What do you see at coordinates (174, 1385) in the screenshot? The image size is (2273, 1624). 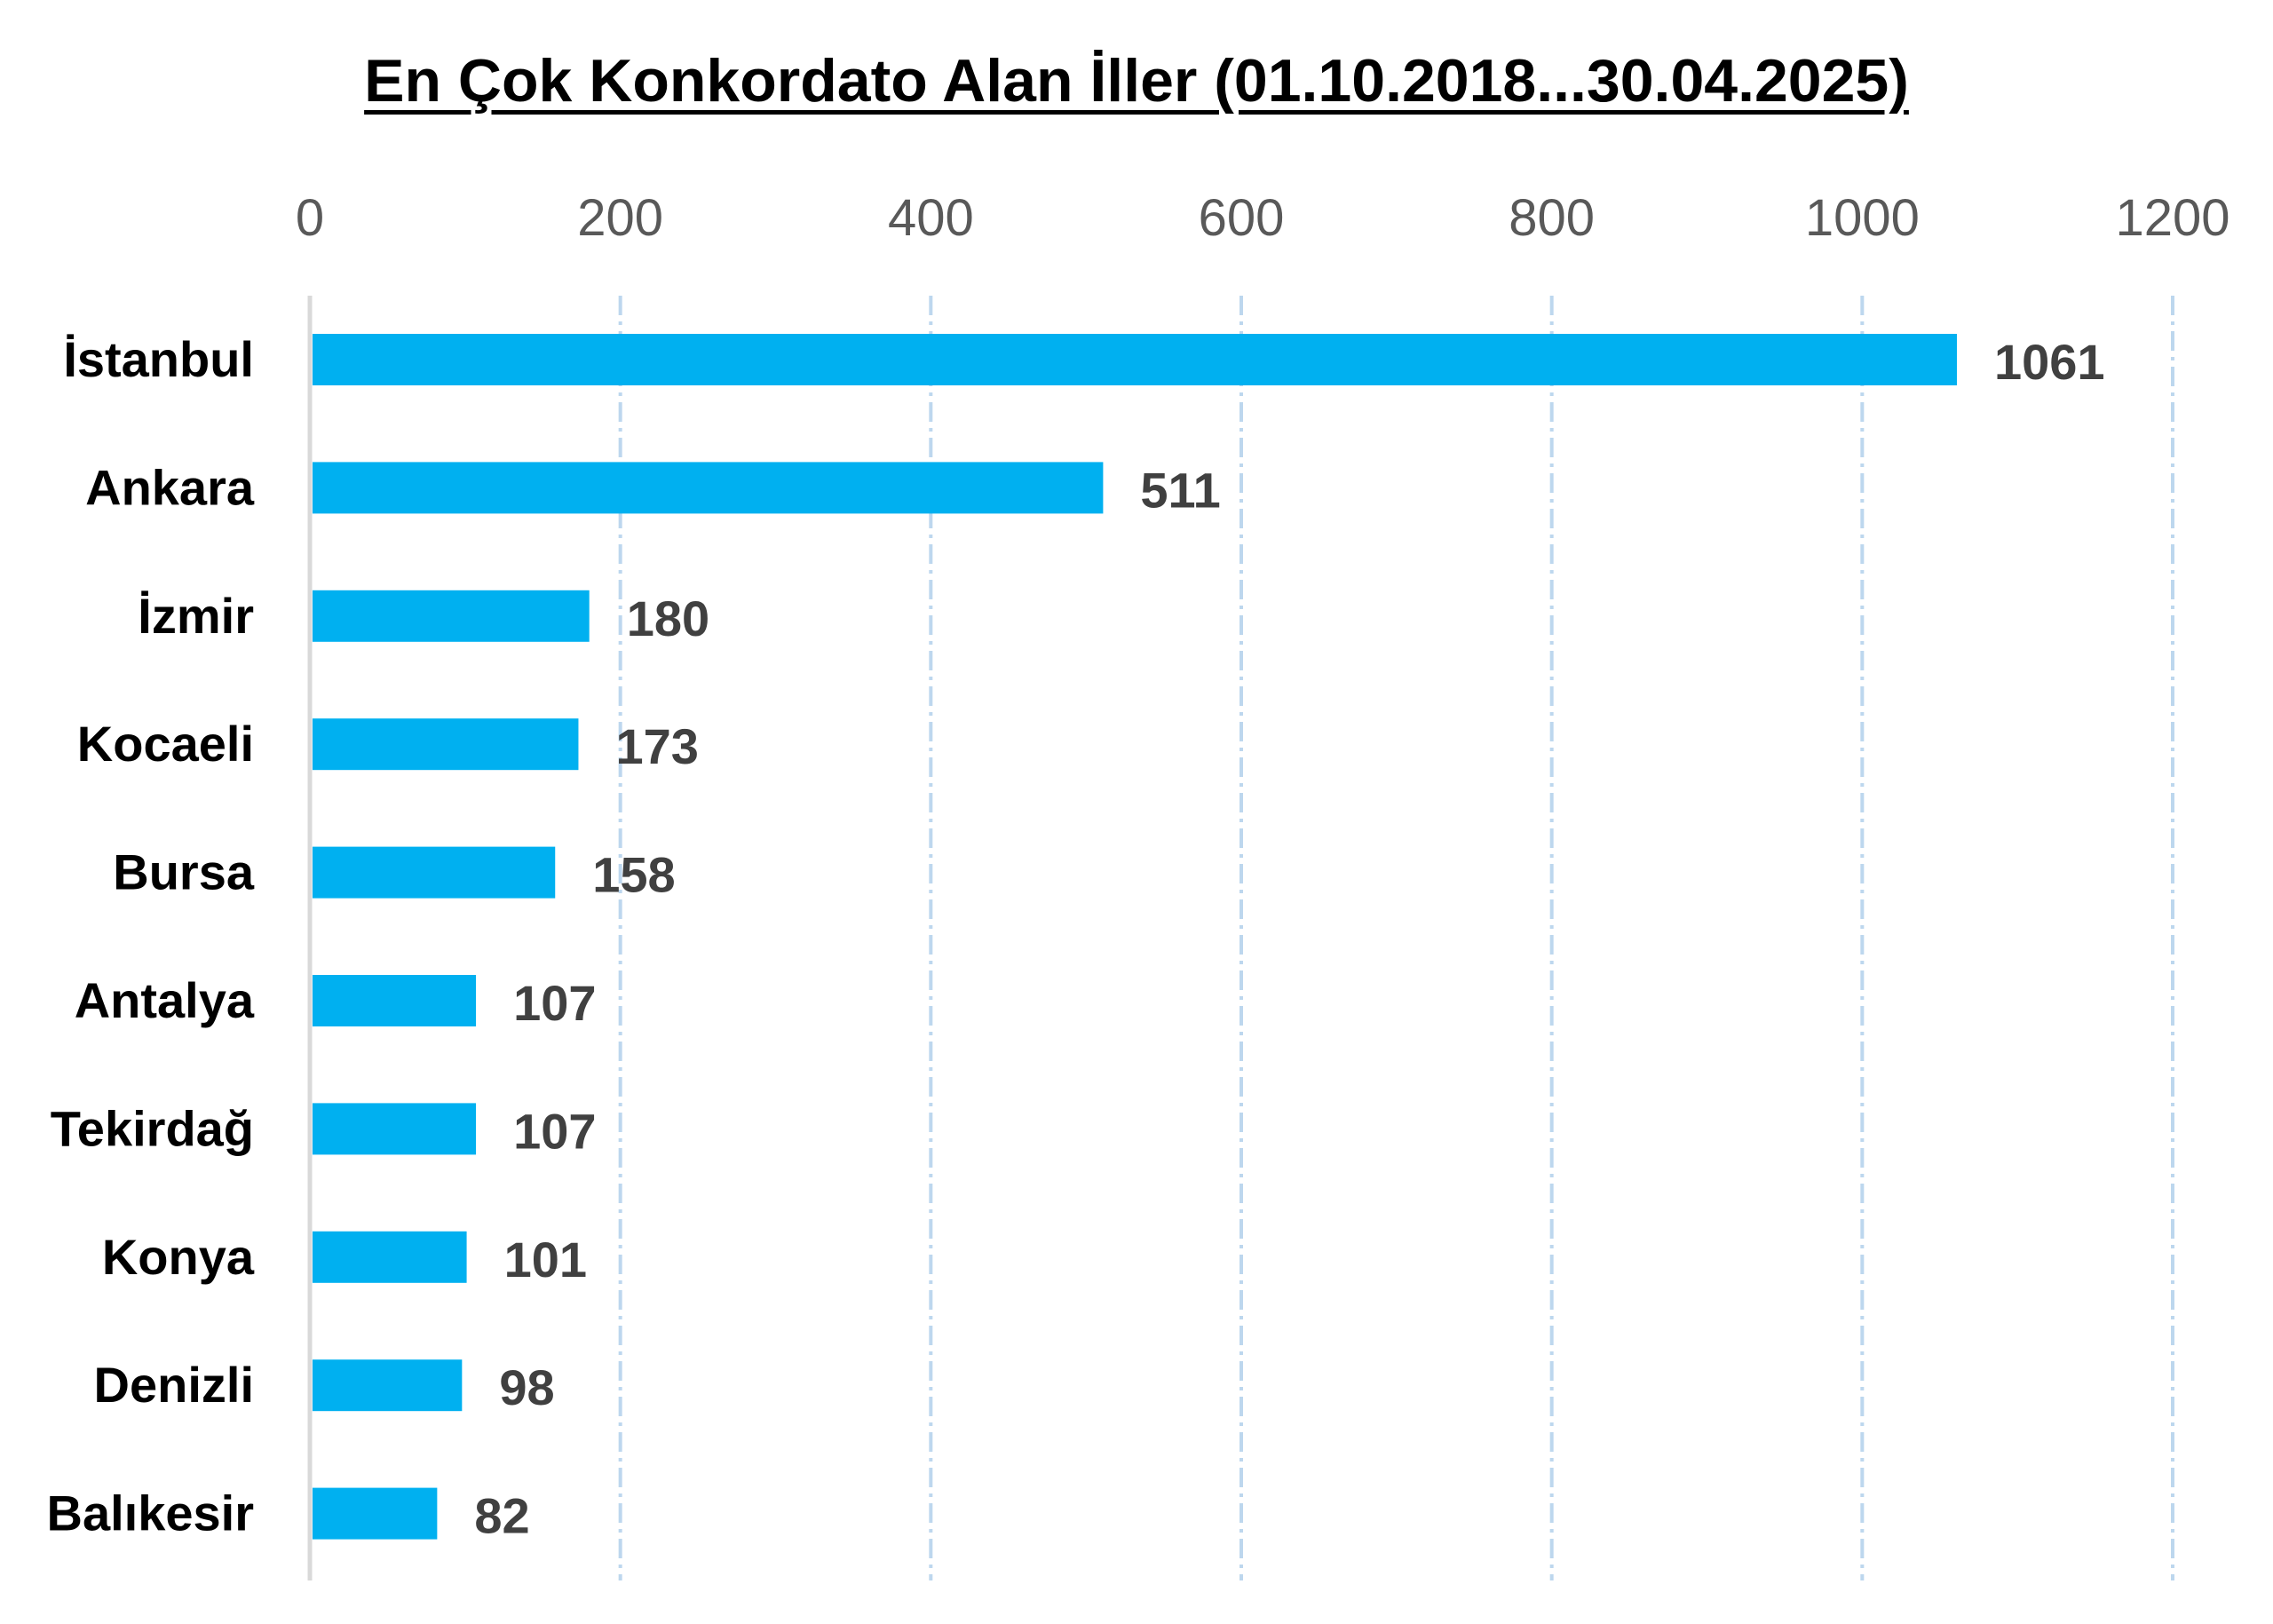 I see `category-label-8: Denizli` at bounding box center [174, 1385].